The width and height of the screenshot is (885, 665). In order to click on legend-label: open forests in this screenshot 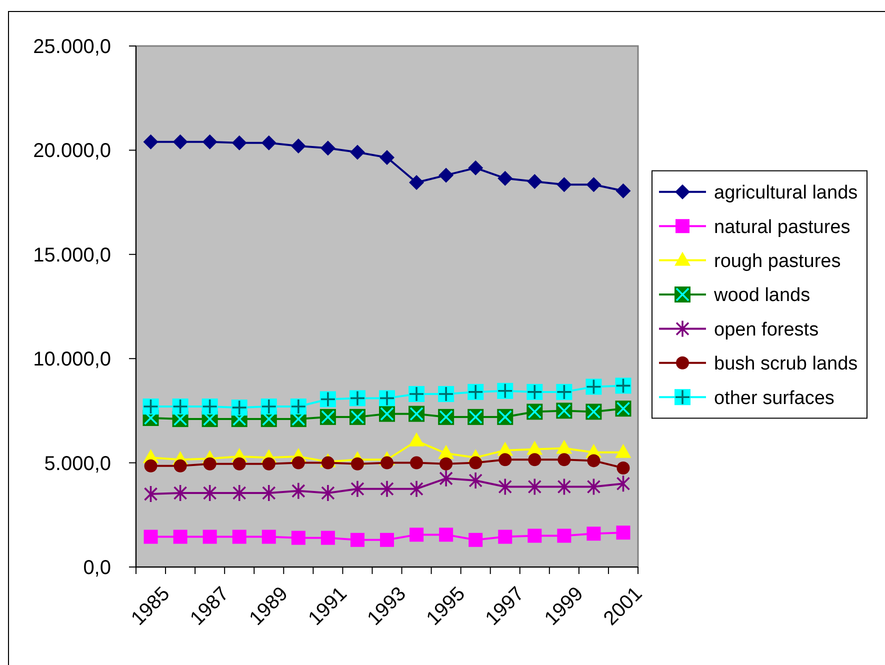, I will do `click(766, 329)`.